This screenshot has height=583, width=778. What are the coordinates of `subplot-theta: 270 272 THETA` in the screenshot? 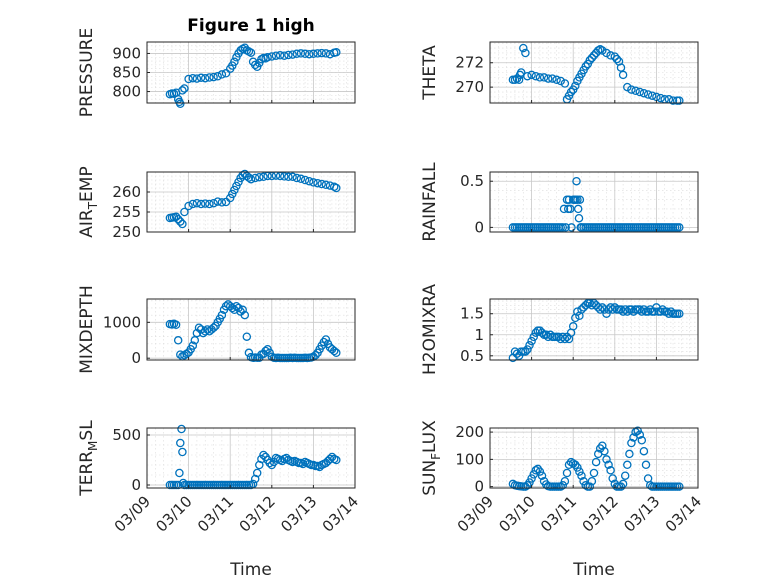 It's located at (559, 73).